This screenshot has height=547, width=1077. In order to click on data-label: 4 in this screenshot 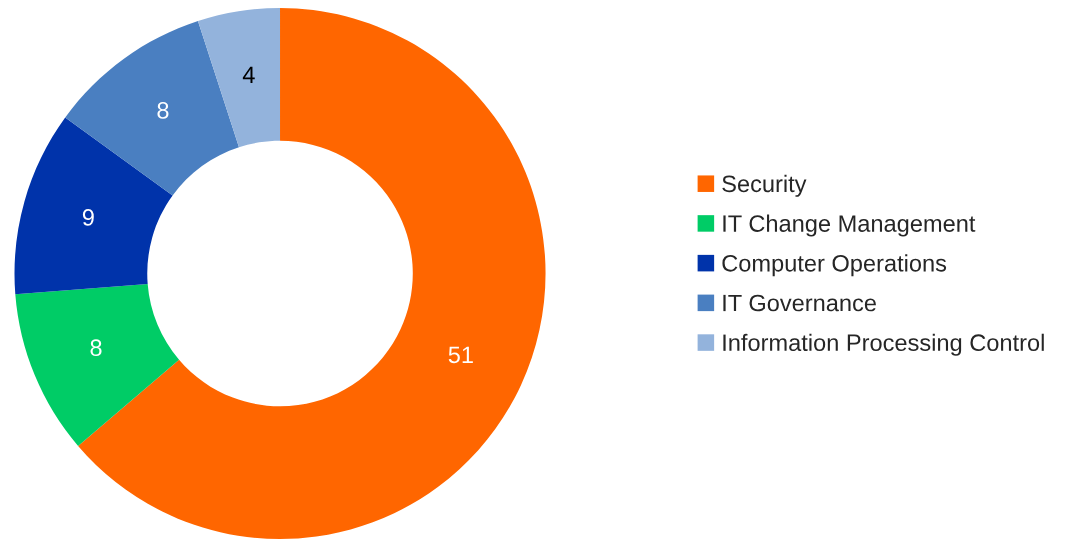, I will do `click(248, 74)`.